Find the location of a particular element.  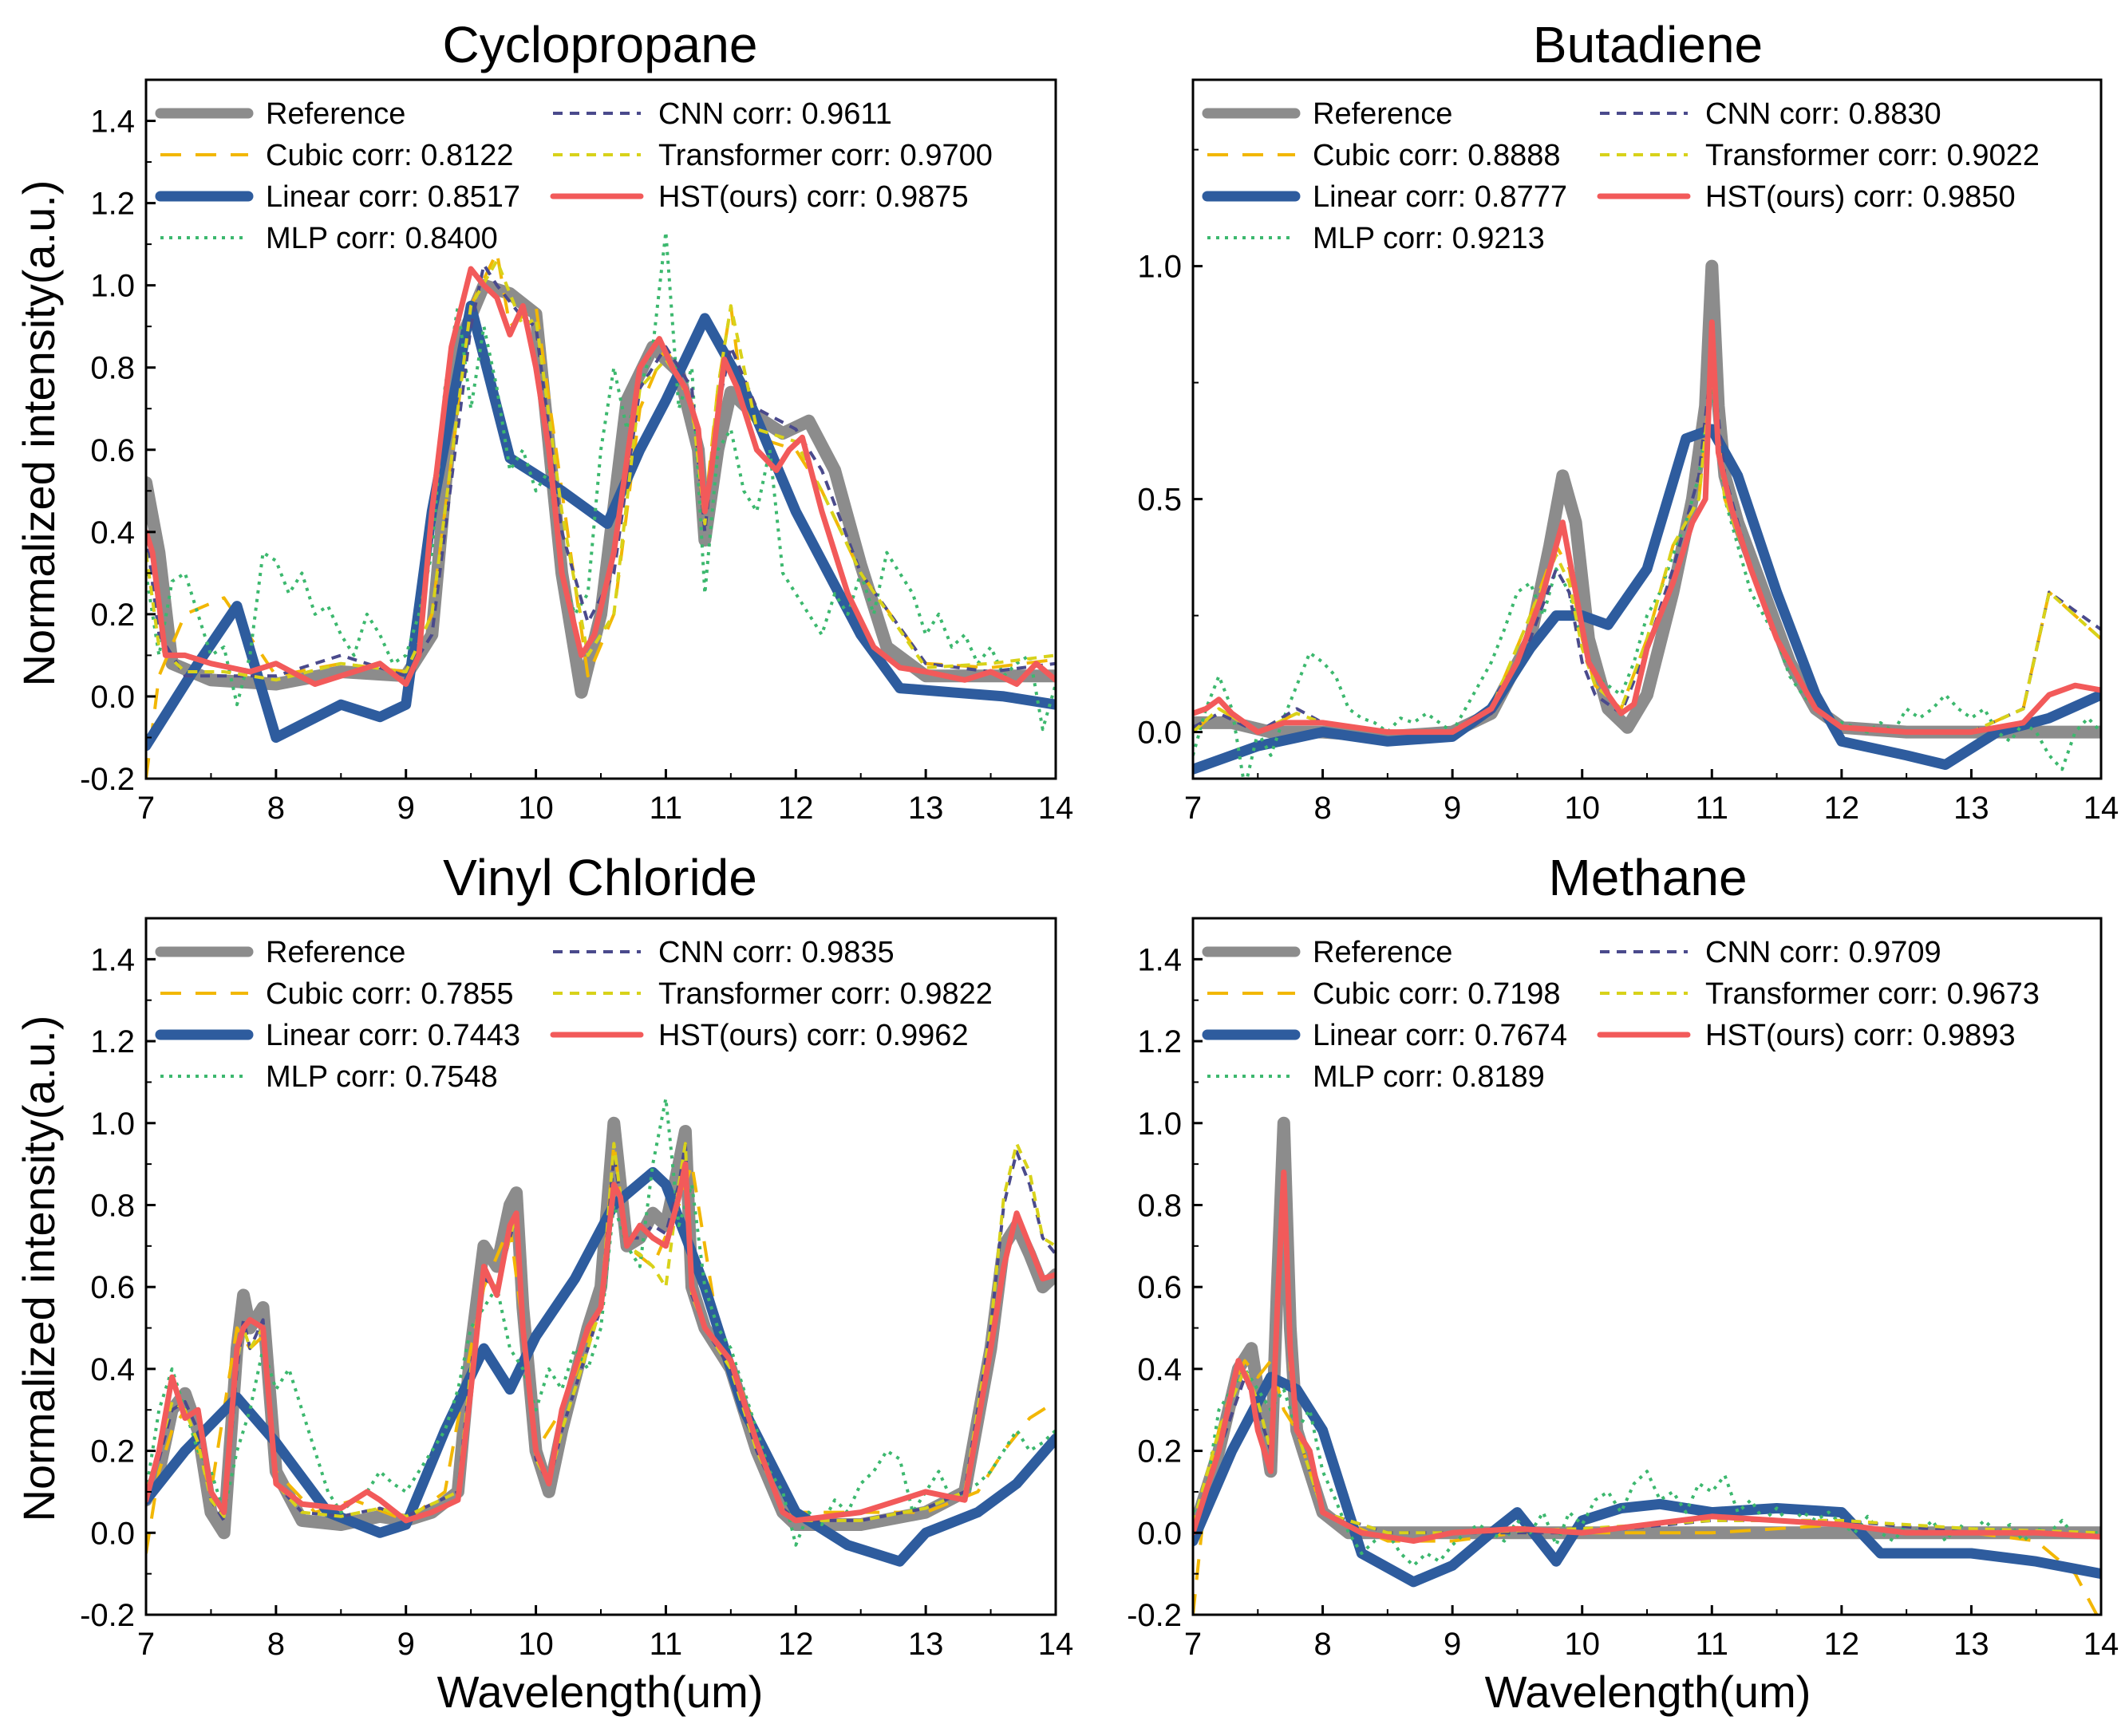

legend-label: Cubic corr: 0.7855 is located at coordinates (390, 994).